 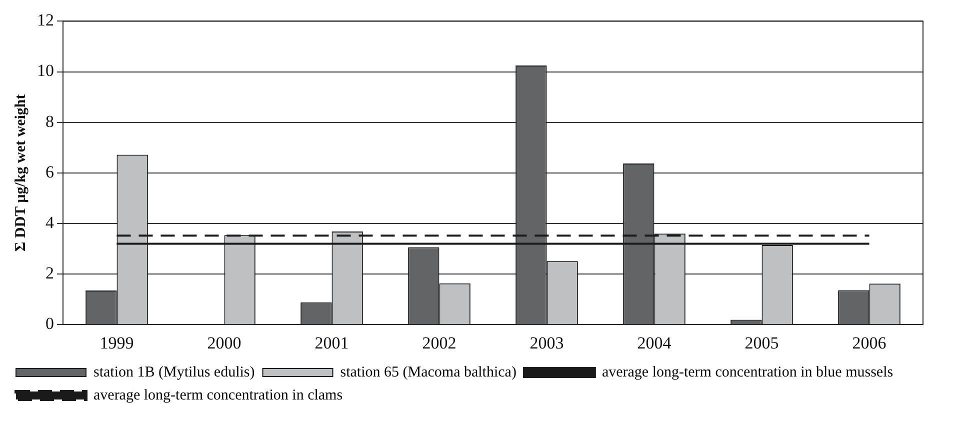 I want to click on x-tick-label: 1999, so click(x=117, y=342).